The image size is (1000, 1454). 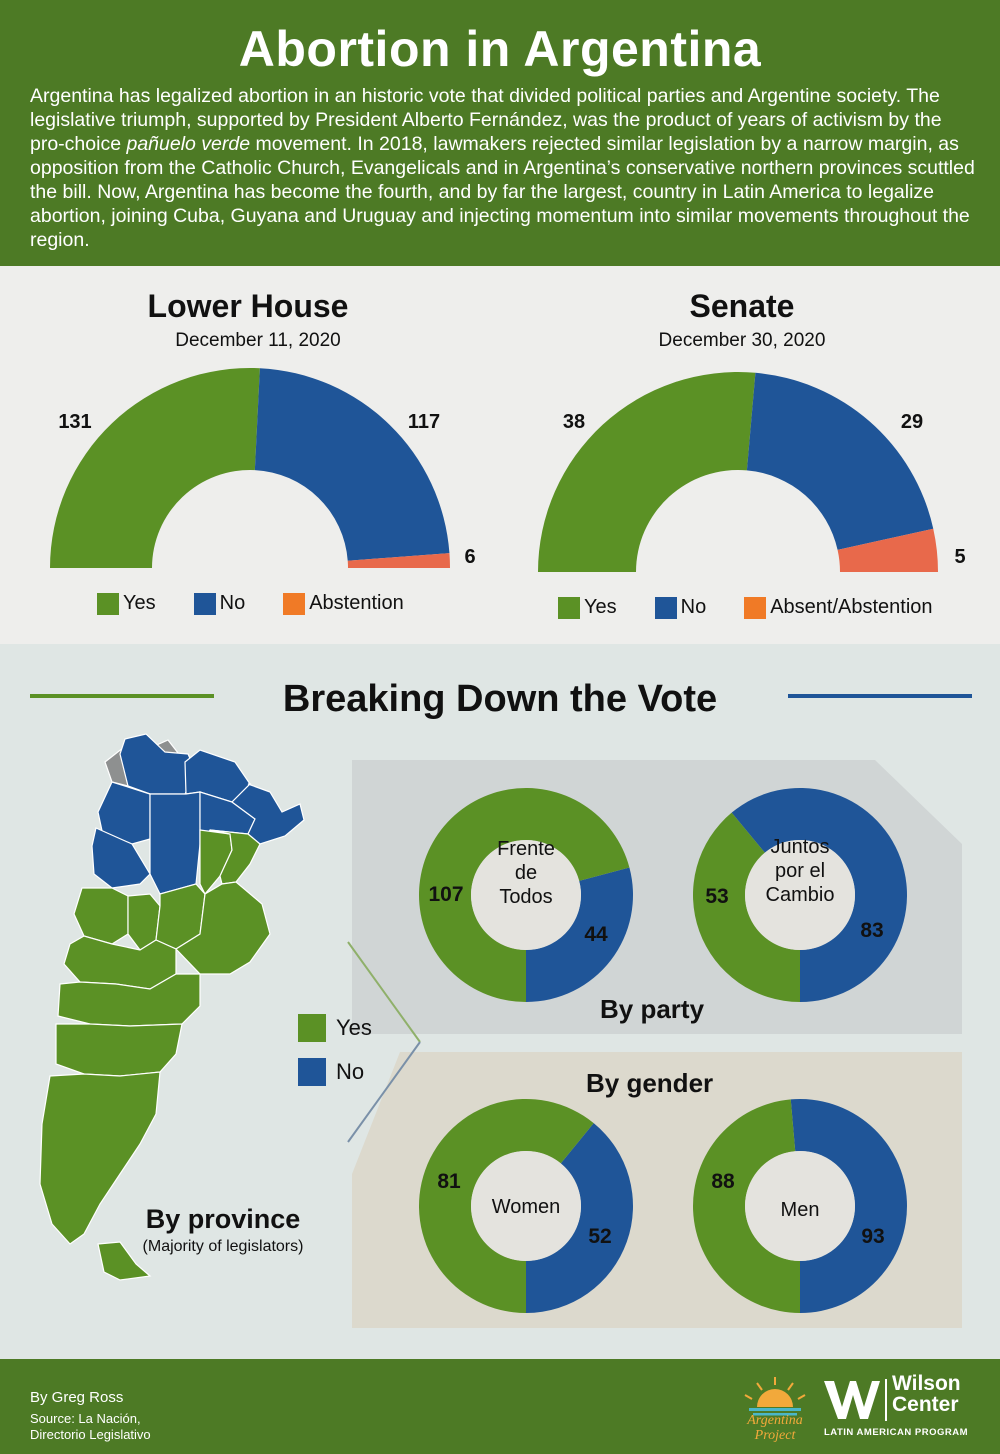 I want to click on by-party-title: By party, so click(x=652, y=1009).